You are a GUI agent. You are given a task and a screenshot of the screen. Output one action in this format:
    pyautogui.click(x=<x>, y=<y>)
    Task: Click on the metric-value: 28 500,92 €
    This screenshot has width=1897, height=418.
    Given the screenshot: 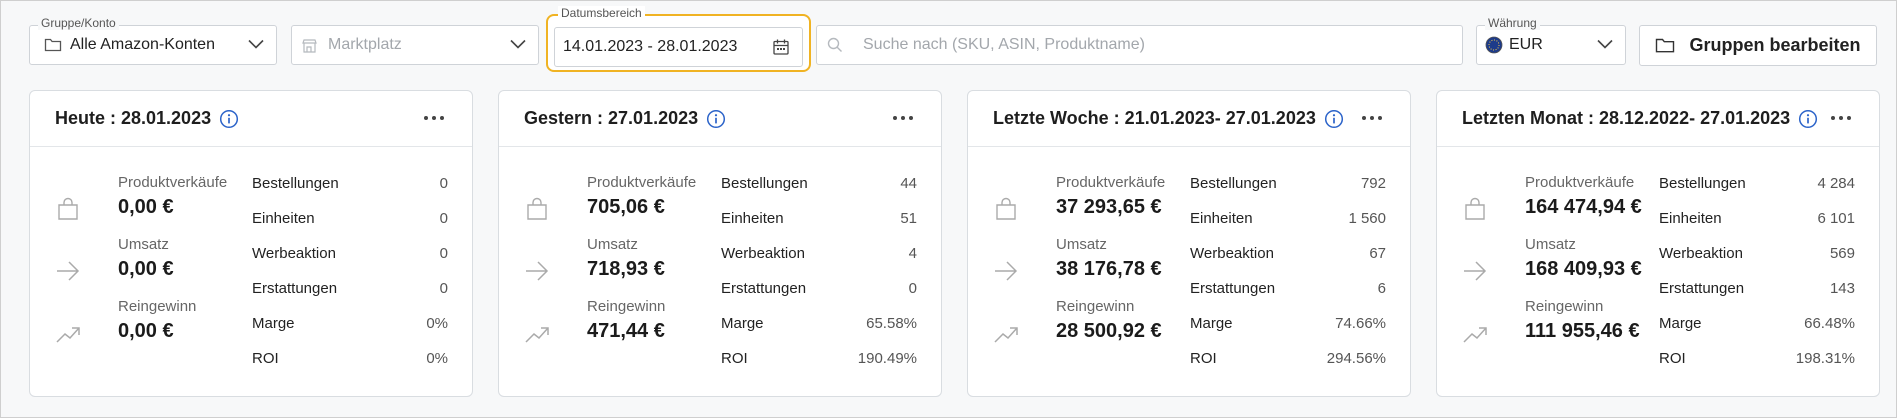 What is the action you would take?
    pyautogui.click(x=1109, y=331)
    